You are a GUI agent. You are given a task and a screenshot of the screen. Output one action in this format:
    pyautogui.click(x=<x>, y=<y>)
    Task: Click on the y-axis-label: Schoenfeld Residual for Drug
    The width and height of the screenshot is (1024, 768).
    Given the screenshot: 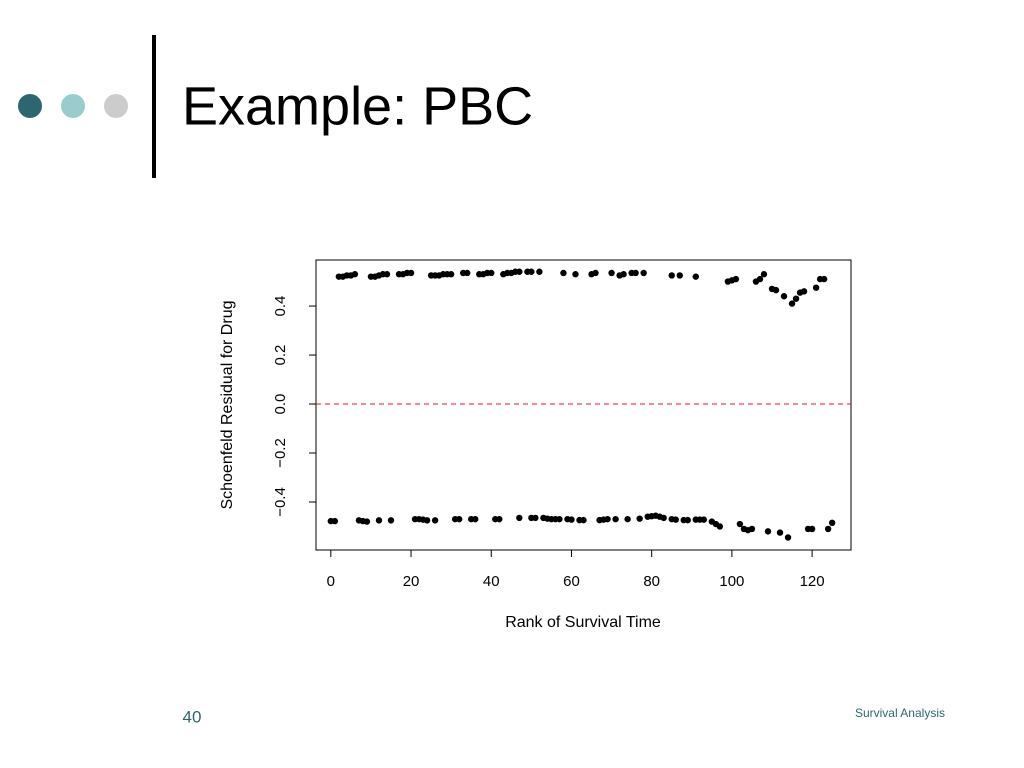 What is the action you would take?
    pyautogui.click(x=227, y=404)
    